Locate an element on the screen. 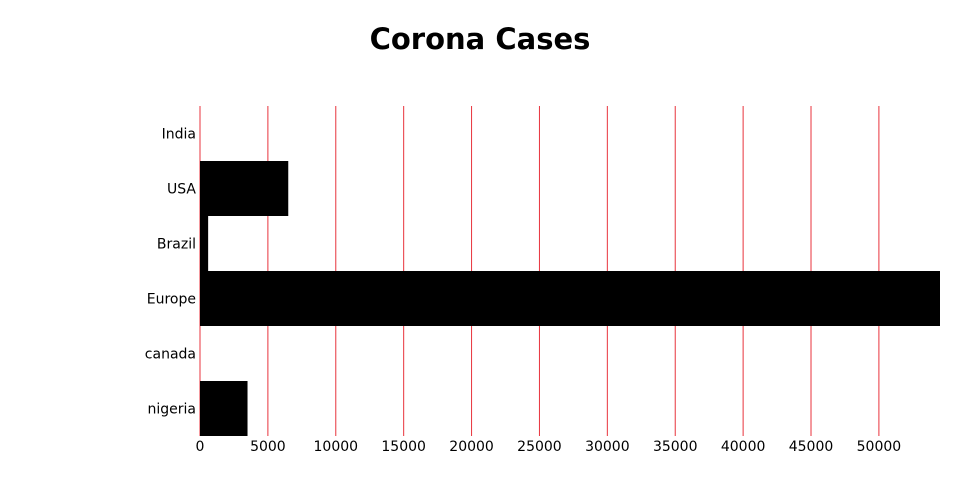 Image resolution: width=960 pixels, height=500 pixels. y-tick-labels: India USA Brazil Europe canada nigeria is located at coordinates (171, 272).